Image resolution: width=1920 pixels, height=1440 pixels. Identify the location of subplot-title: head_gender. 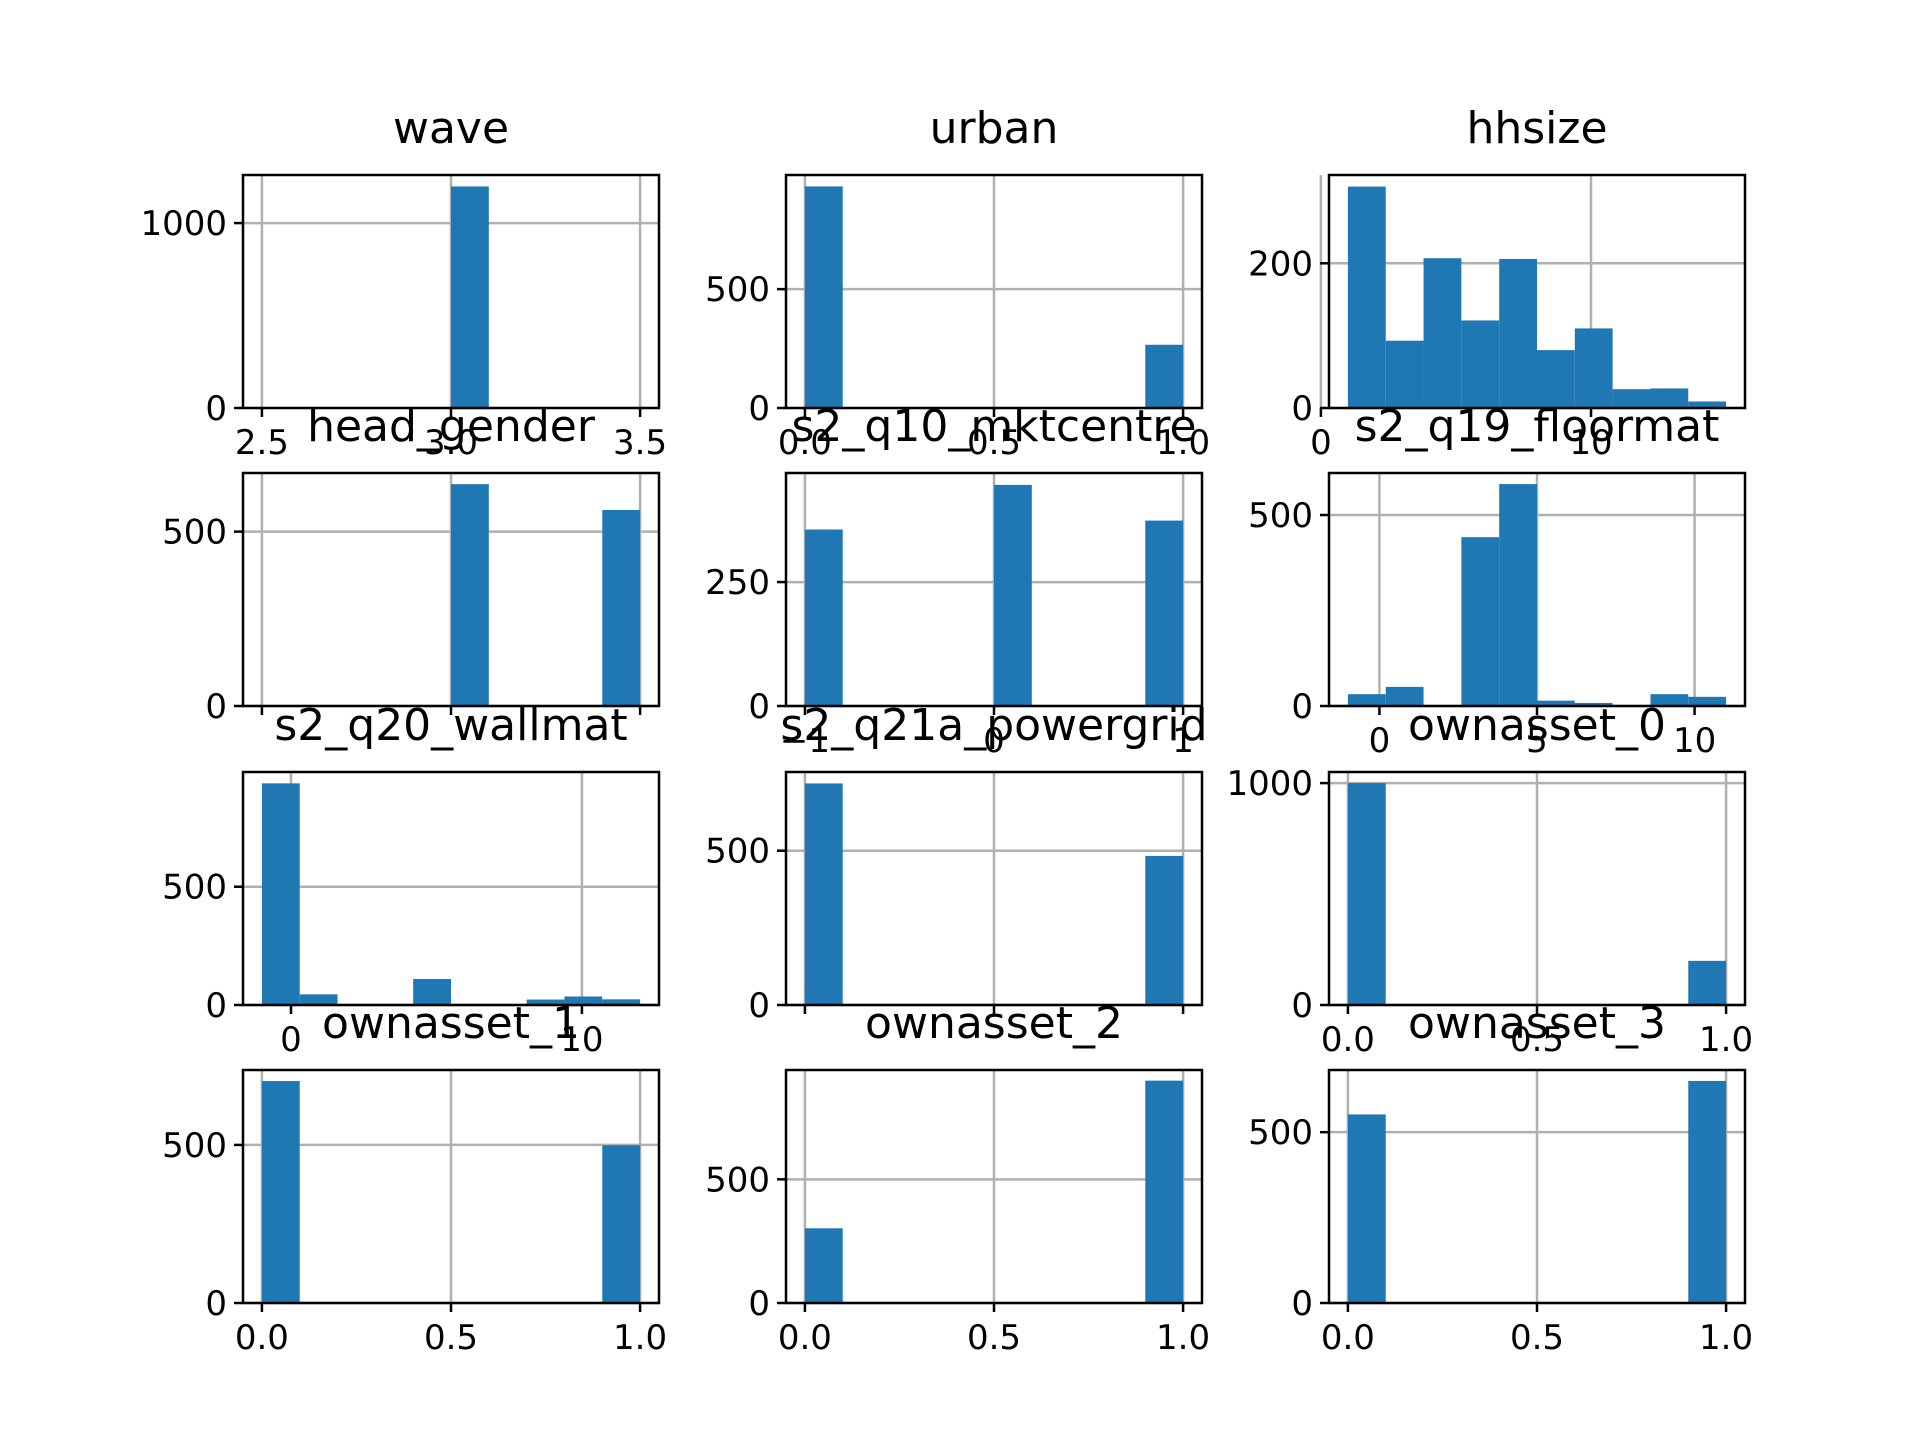
(451, 426).